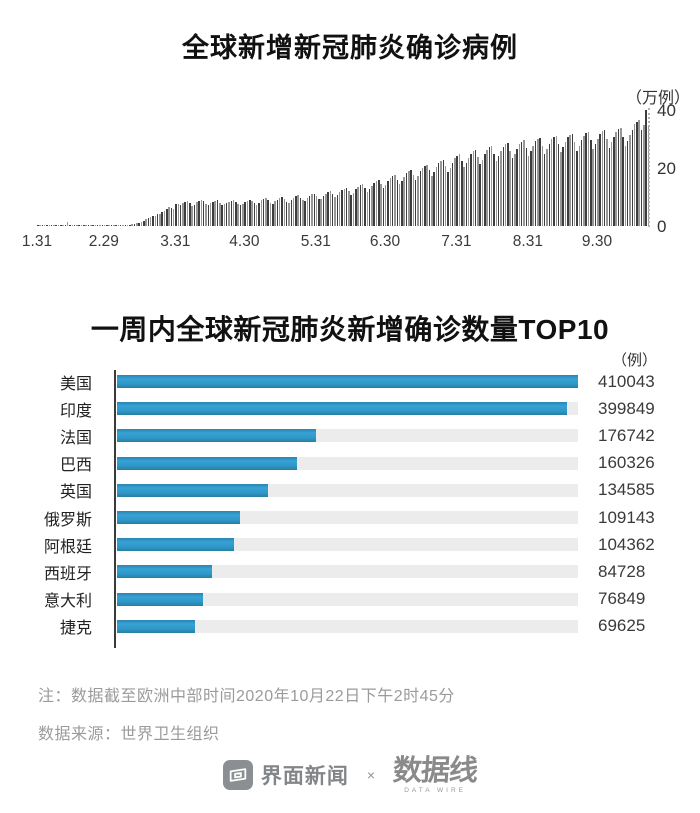  Describe the element at coordinates (597, 241) in the screenshot. I see `chart1-x-tick-label: 9.30` at that location.